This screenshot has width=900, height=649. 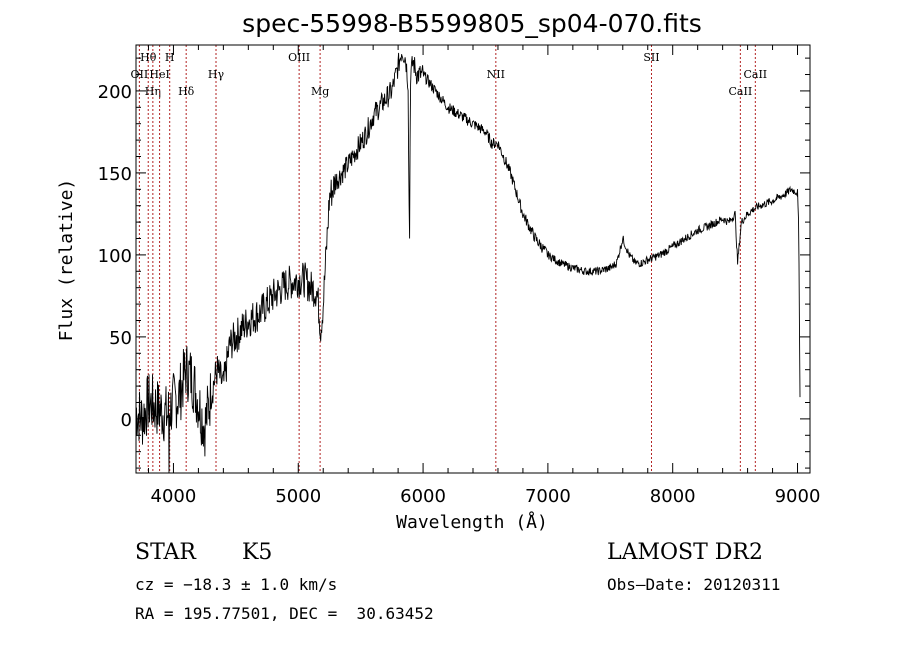 I want to click on y-tick-label-150: 150, so click(x=115, y=174).